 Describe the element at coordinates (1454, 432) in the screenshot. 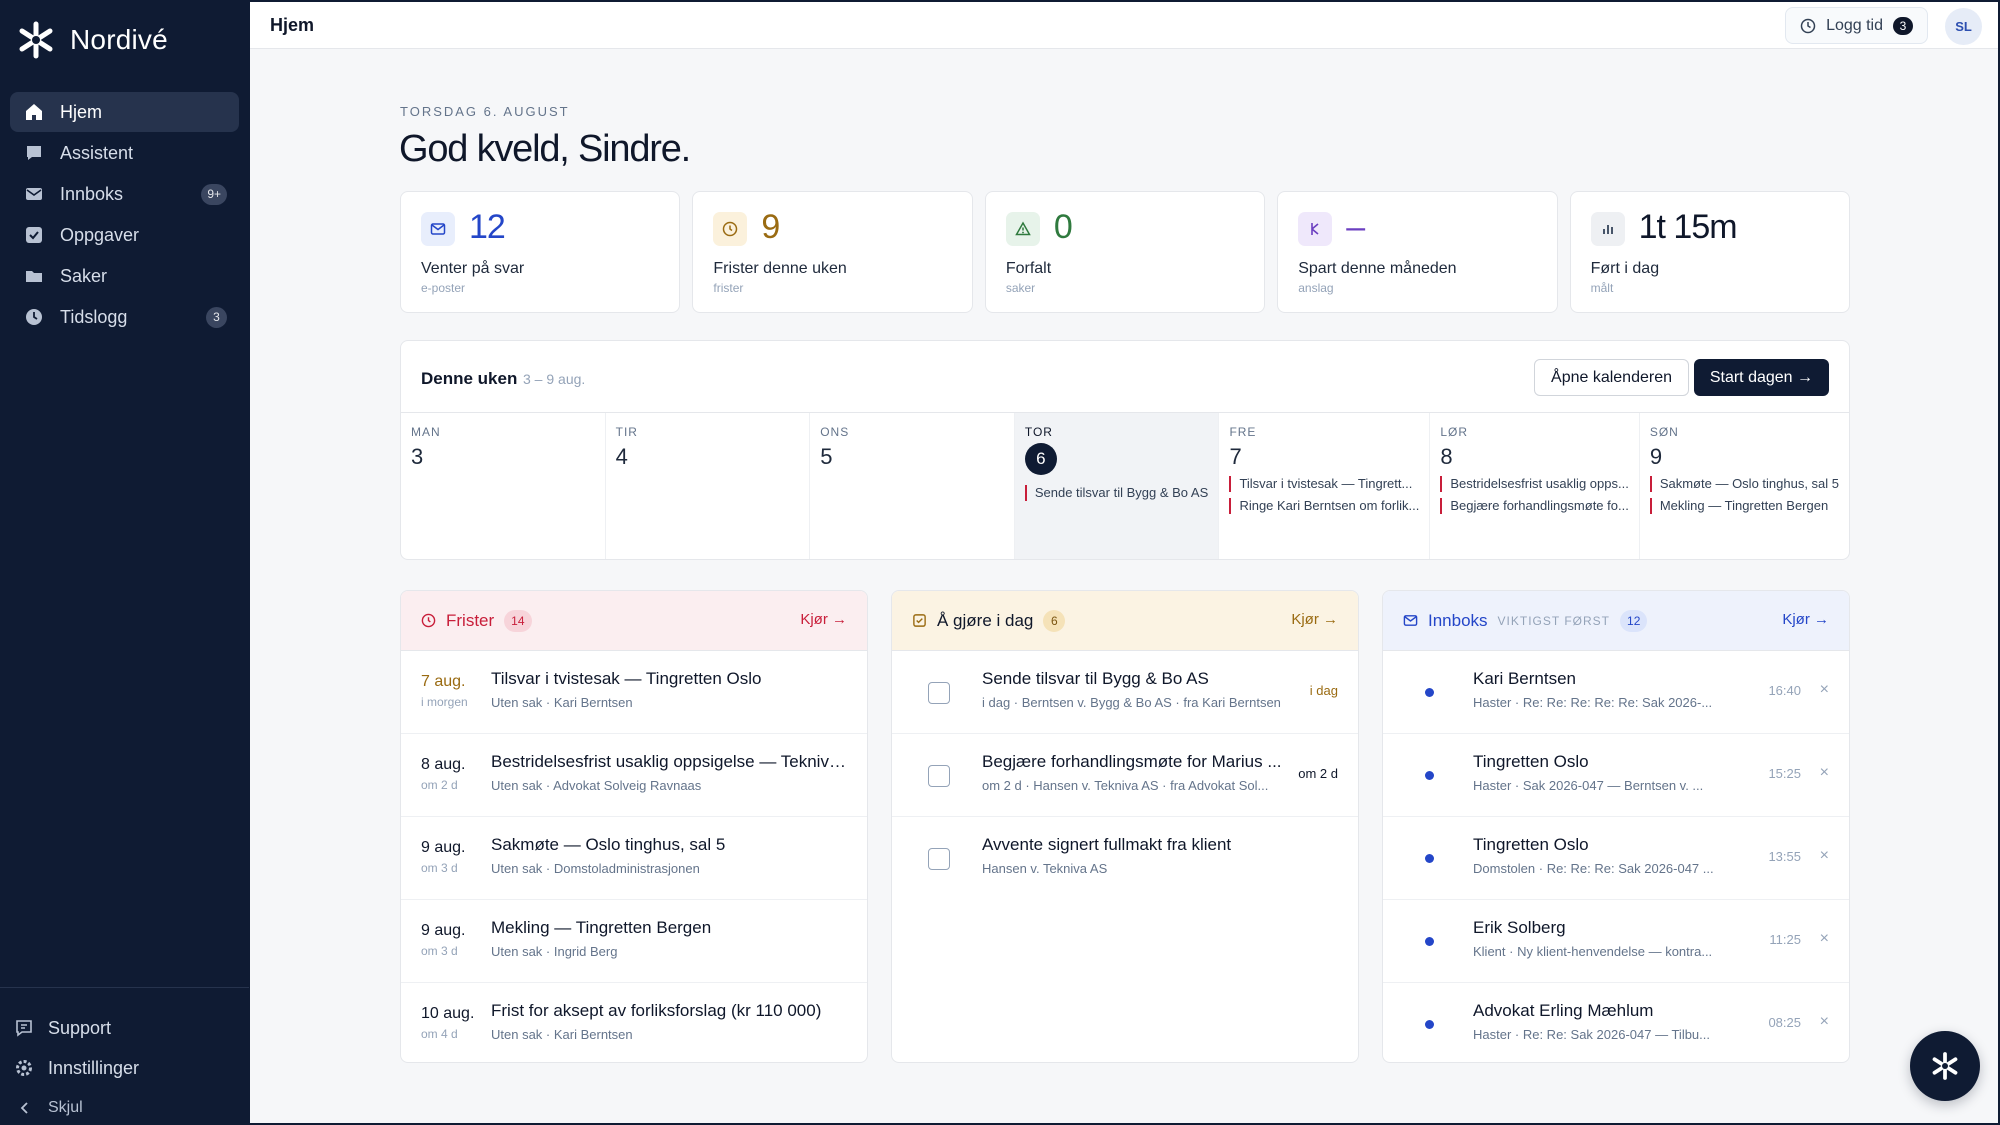

I see `day-name: LØR` at that location.